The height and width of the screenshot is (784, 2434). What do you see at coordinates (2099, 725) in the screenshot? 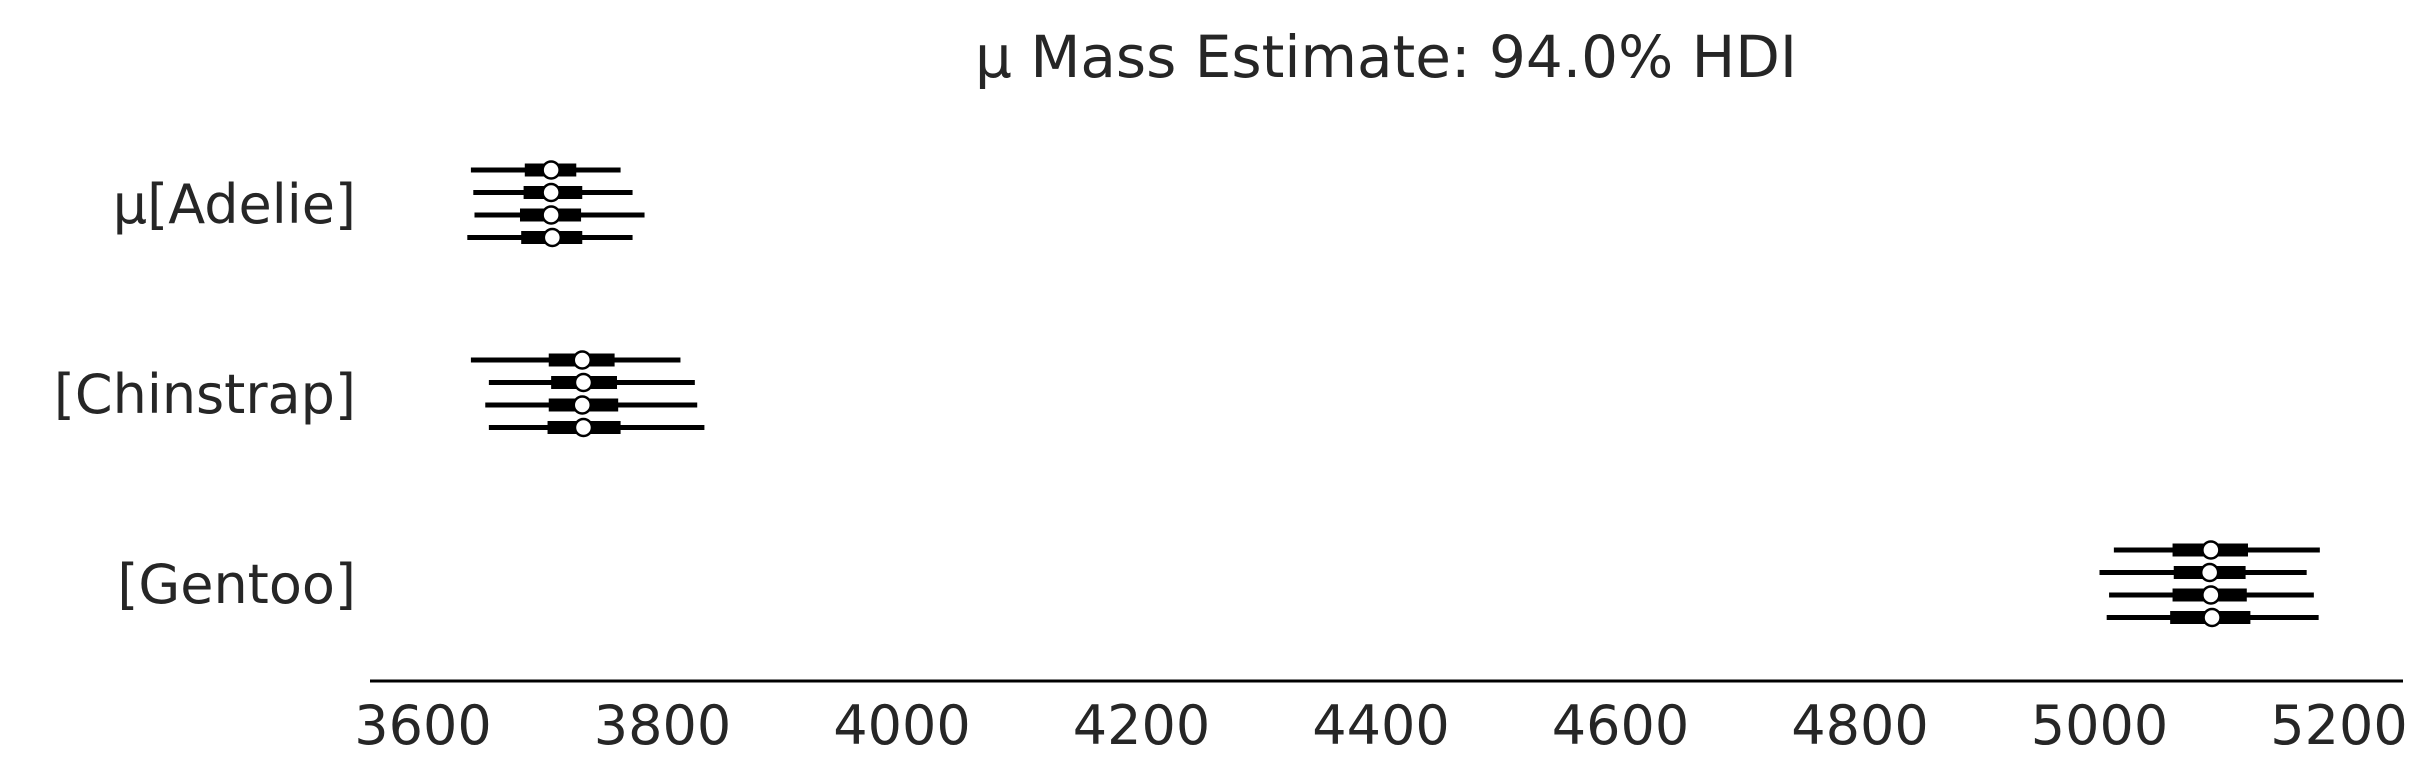
I see `x-tick-label-7: 5000` at bounding box center [2099, 725].